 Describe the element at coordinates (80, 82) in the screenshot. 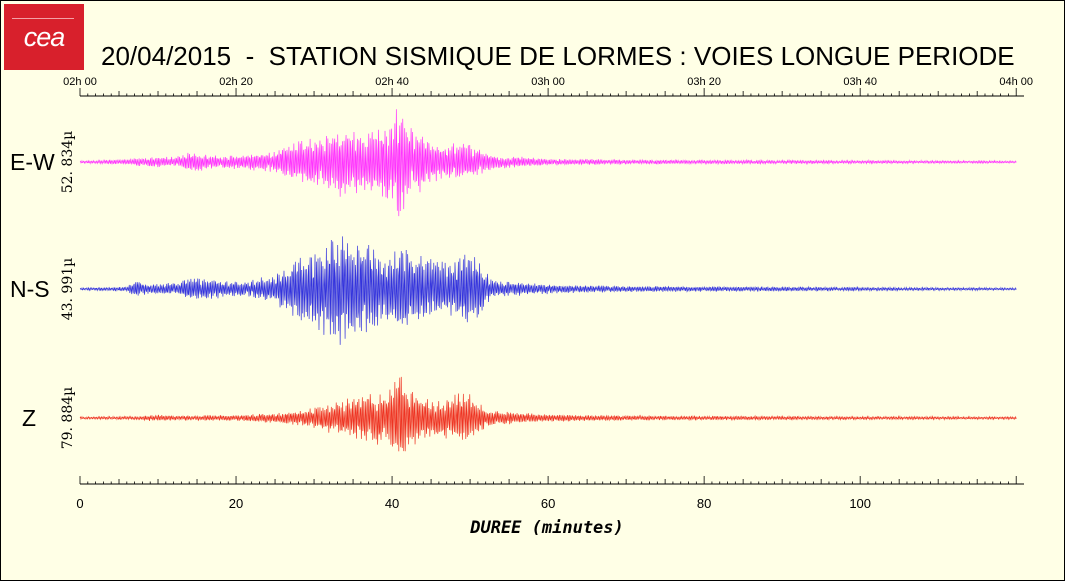

I see `top-tick-label: 02h 00` at that location.